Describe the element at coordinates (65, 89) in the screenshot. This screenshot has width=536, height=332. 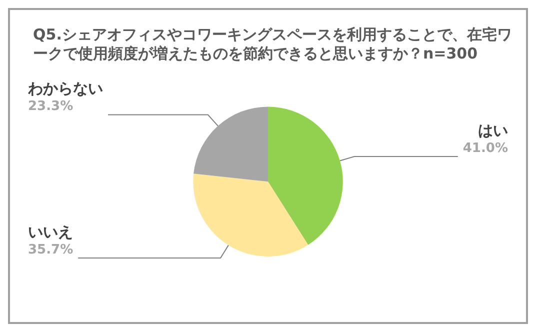
I see `slice-label: わからない` at that location.